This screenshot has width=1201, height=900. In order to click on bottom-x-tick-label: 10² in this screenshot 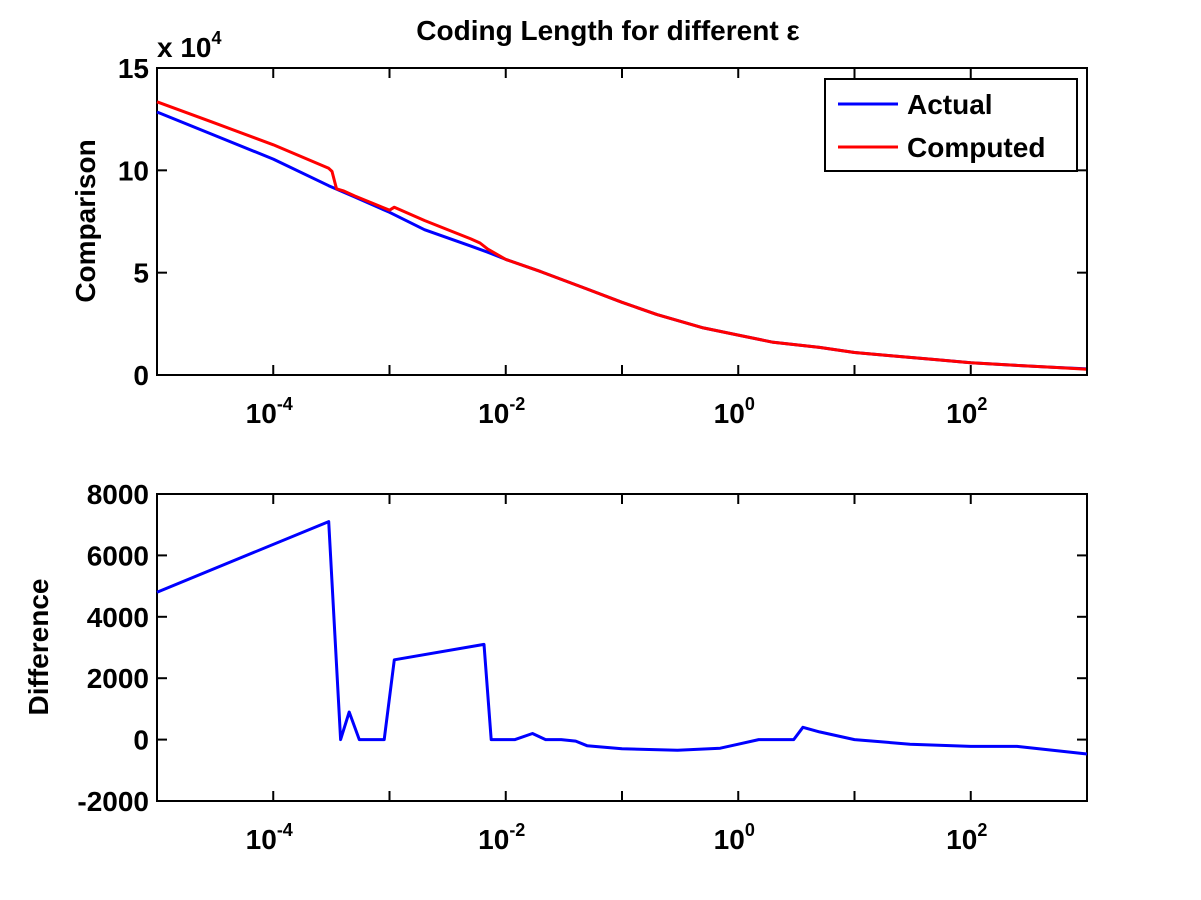, I will do `click(966, 837)`.